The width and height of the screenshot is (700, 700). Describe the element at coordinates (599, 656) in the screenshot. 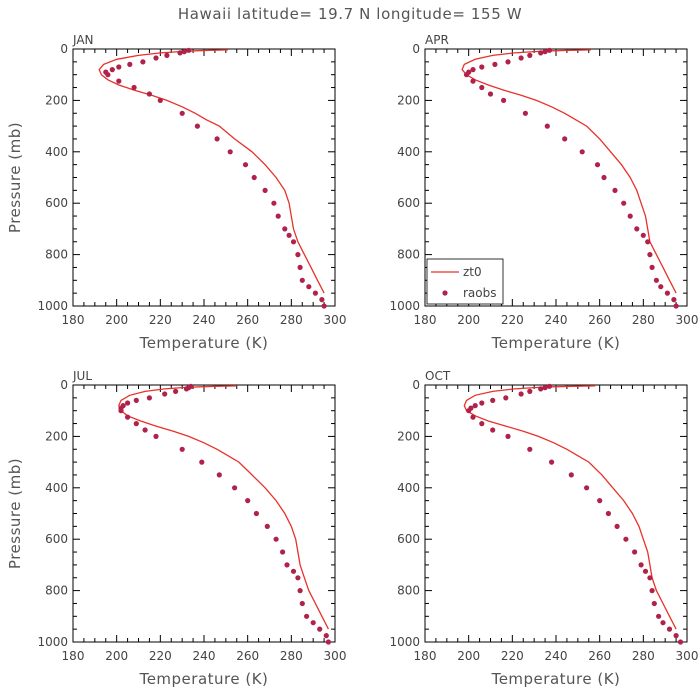

I see `x-tick-label: 260` at that location.